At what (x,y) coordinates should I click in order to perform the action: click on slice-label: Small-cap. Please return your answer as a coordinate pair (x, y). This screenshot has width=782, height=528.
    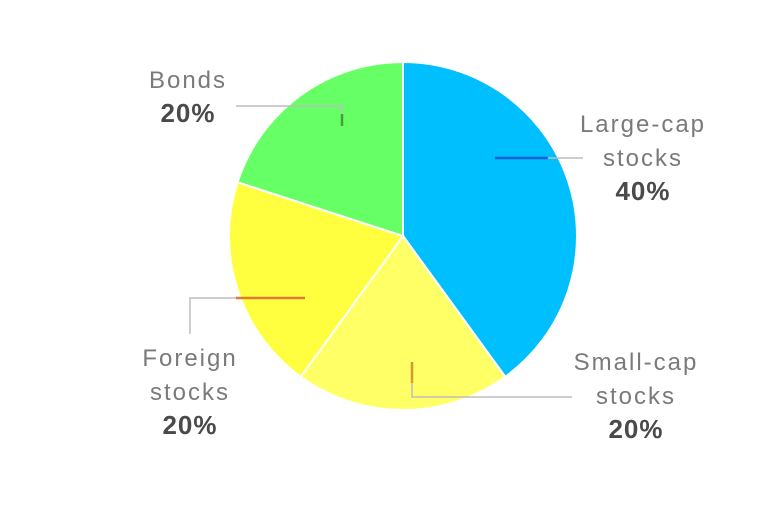
    Looking at the image, I should click on (636, 362).